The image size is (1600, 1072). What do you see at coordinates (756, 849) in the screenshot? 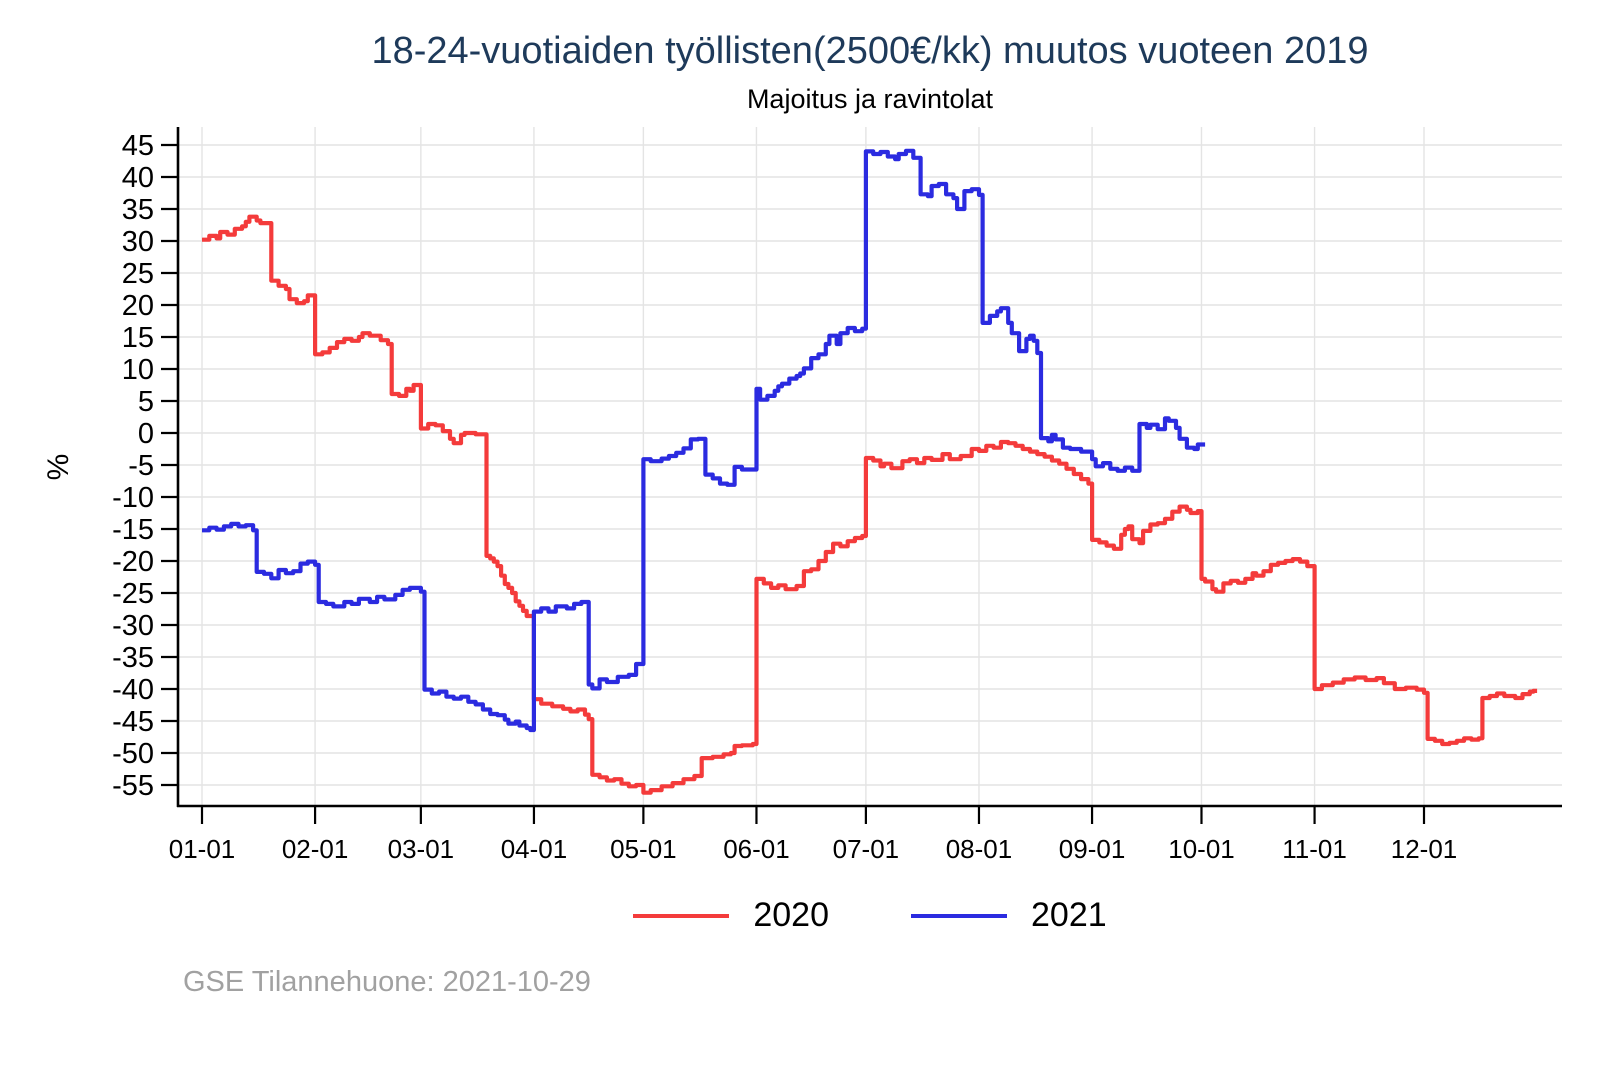
I see `x-tick-label: 06-01` at bounding box center [756, 849].